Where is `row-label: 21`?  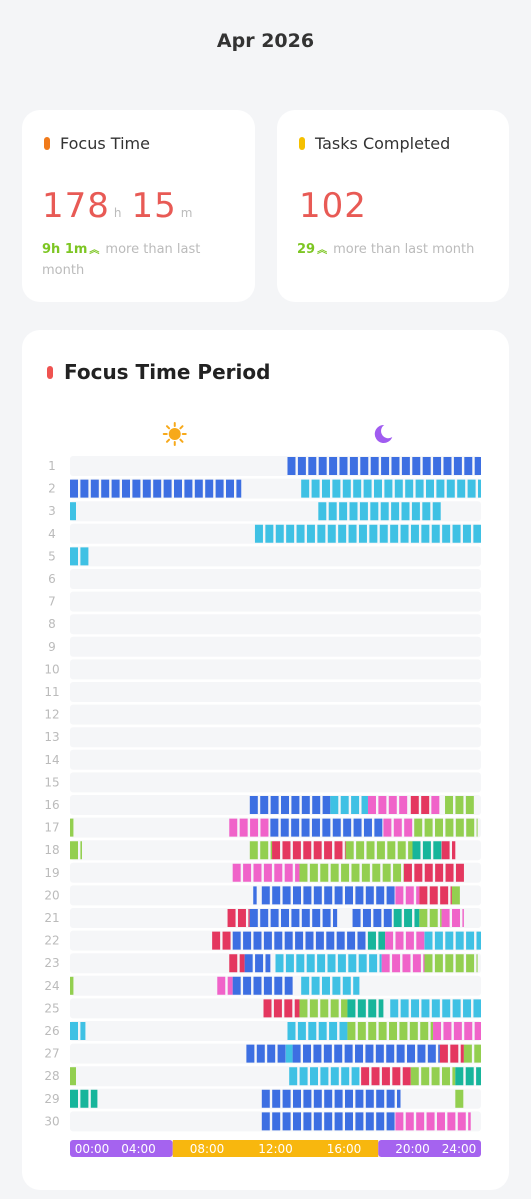 row-label: 21 is located at coordinates (51, 918).